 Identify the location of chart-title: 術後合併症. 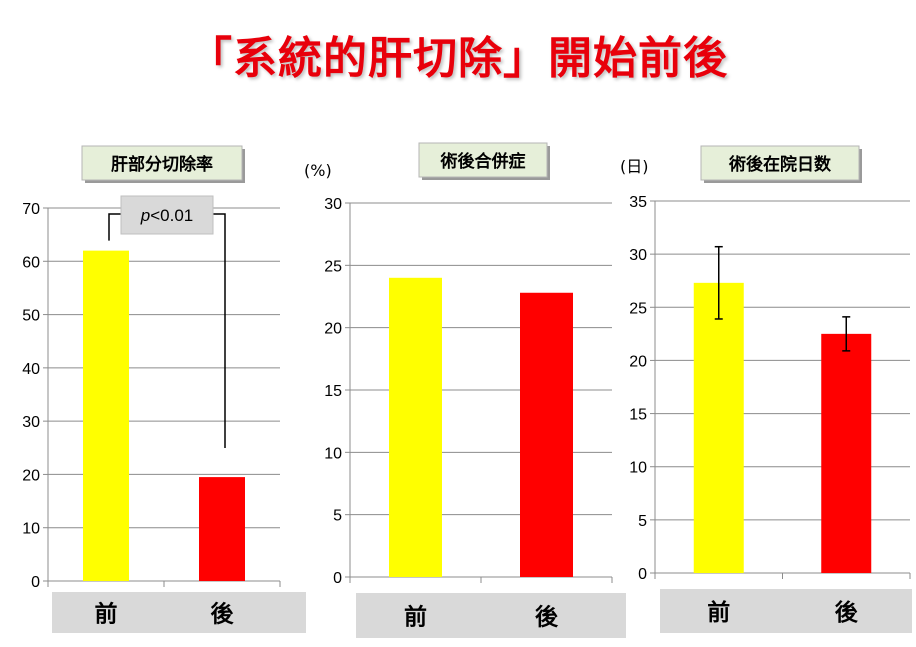
(483, 161).